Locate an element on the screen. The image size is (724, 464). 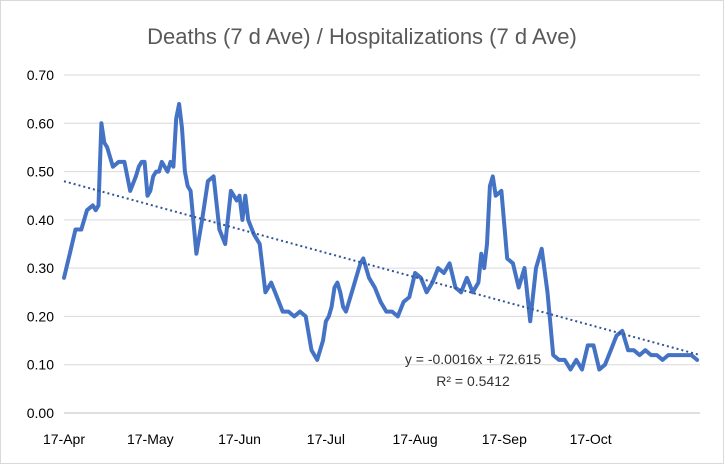
x-tick-label: 17-Apr is located at coordinates (64, 439).